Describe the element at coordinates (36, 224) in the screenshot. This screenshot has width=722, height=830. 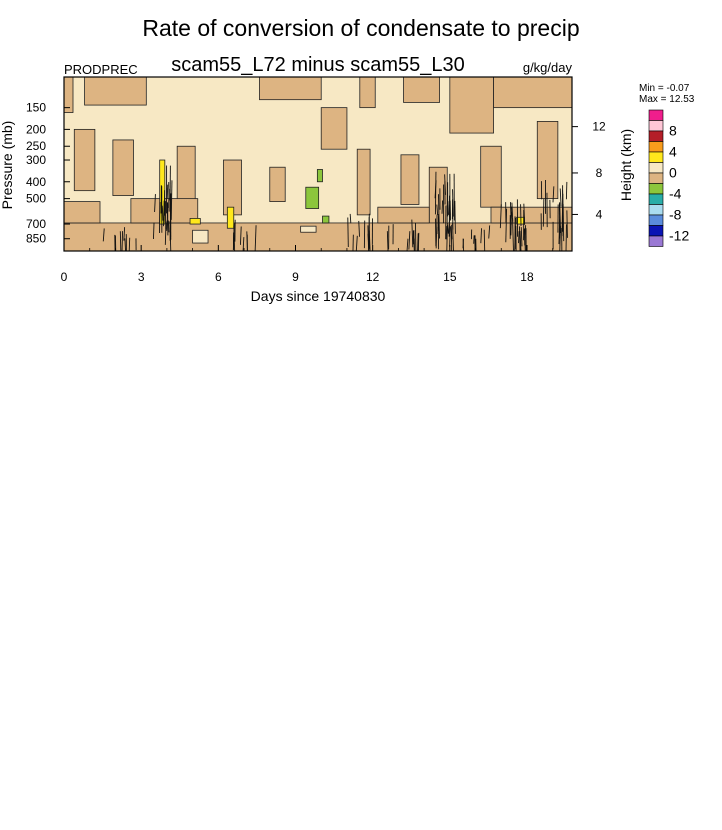
I see `y-tick-label: 700` at that location.